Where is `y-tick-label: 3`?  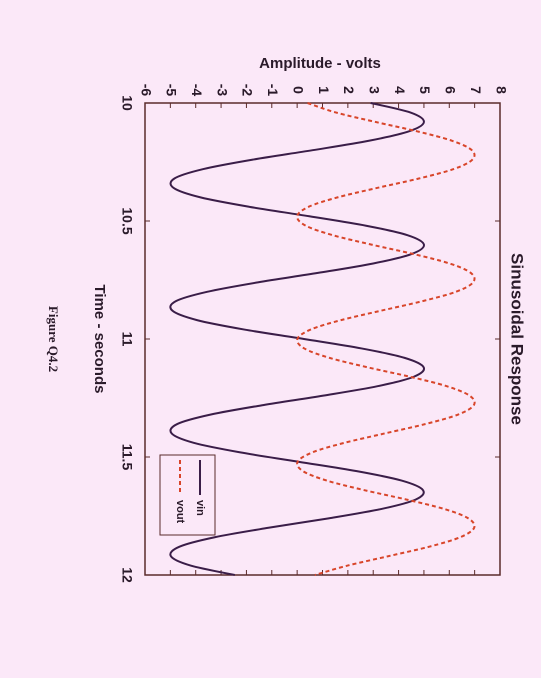 y-tick-label: 3 is located at coordinates (375, 90).